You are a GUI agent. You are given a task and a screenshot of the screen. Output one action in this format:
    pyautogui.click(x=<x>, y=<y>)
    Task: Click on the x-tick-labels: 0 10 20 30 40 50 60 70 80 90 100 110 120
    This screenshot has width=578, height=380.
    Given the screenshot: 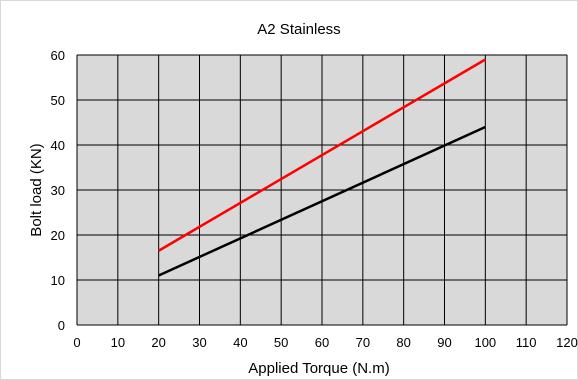 What is the action you would take?
    pyautogui.click(x=325, y=342)
    